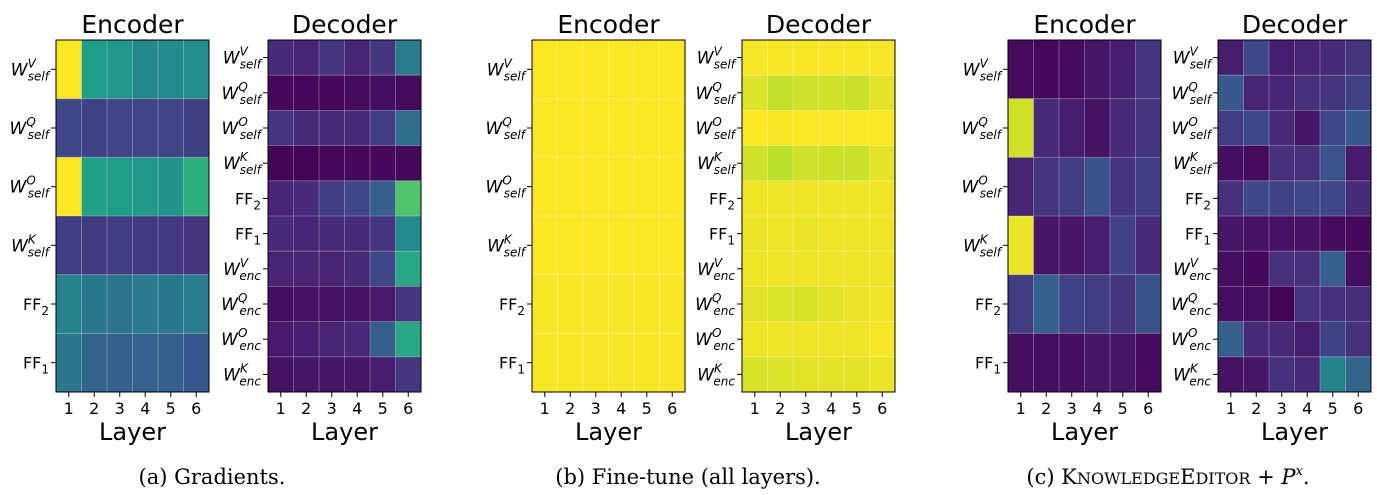  What do you see at coordinates (716, 87) in the screenshot?
I see `y-label-sup: Q` at bounding box center [716, 87].